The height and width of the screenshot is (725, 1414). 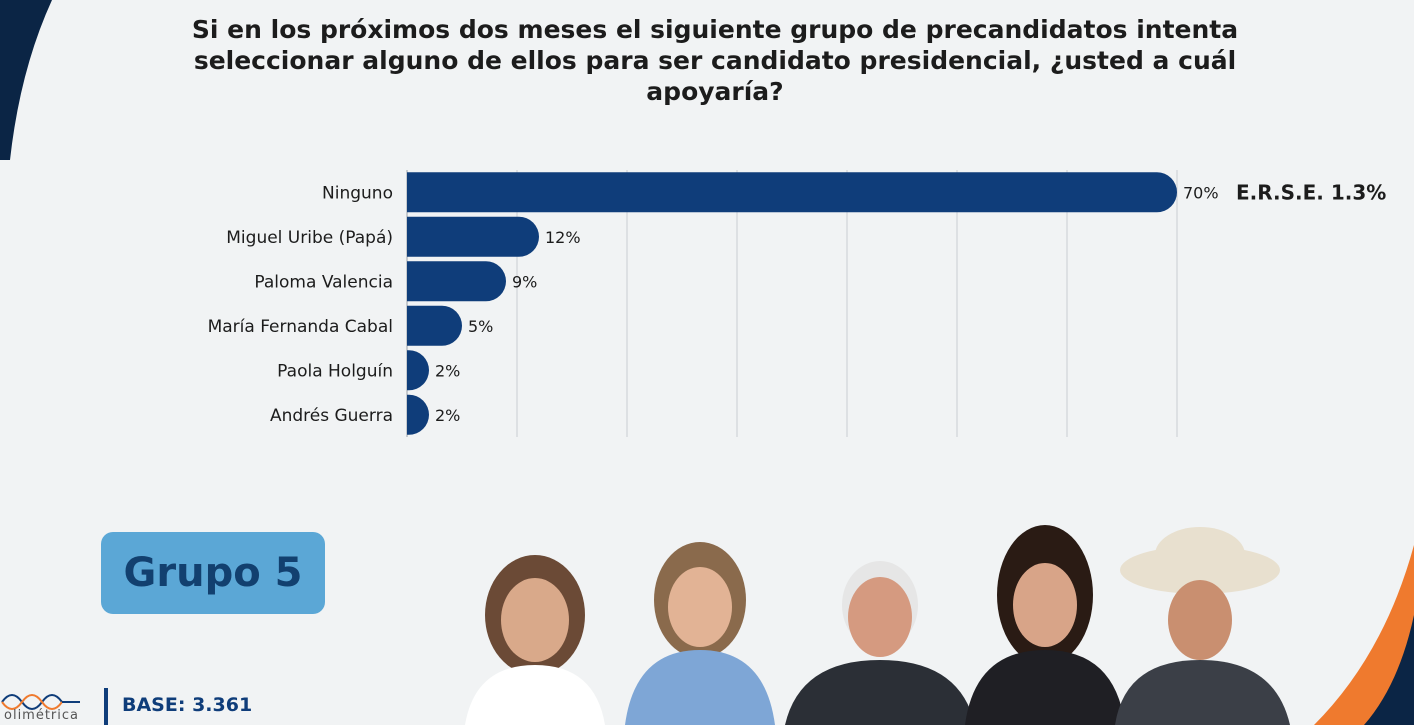 I want to click on base-label: BASE: 3.361, so click(x=187, y=705).